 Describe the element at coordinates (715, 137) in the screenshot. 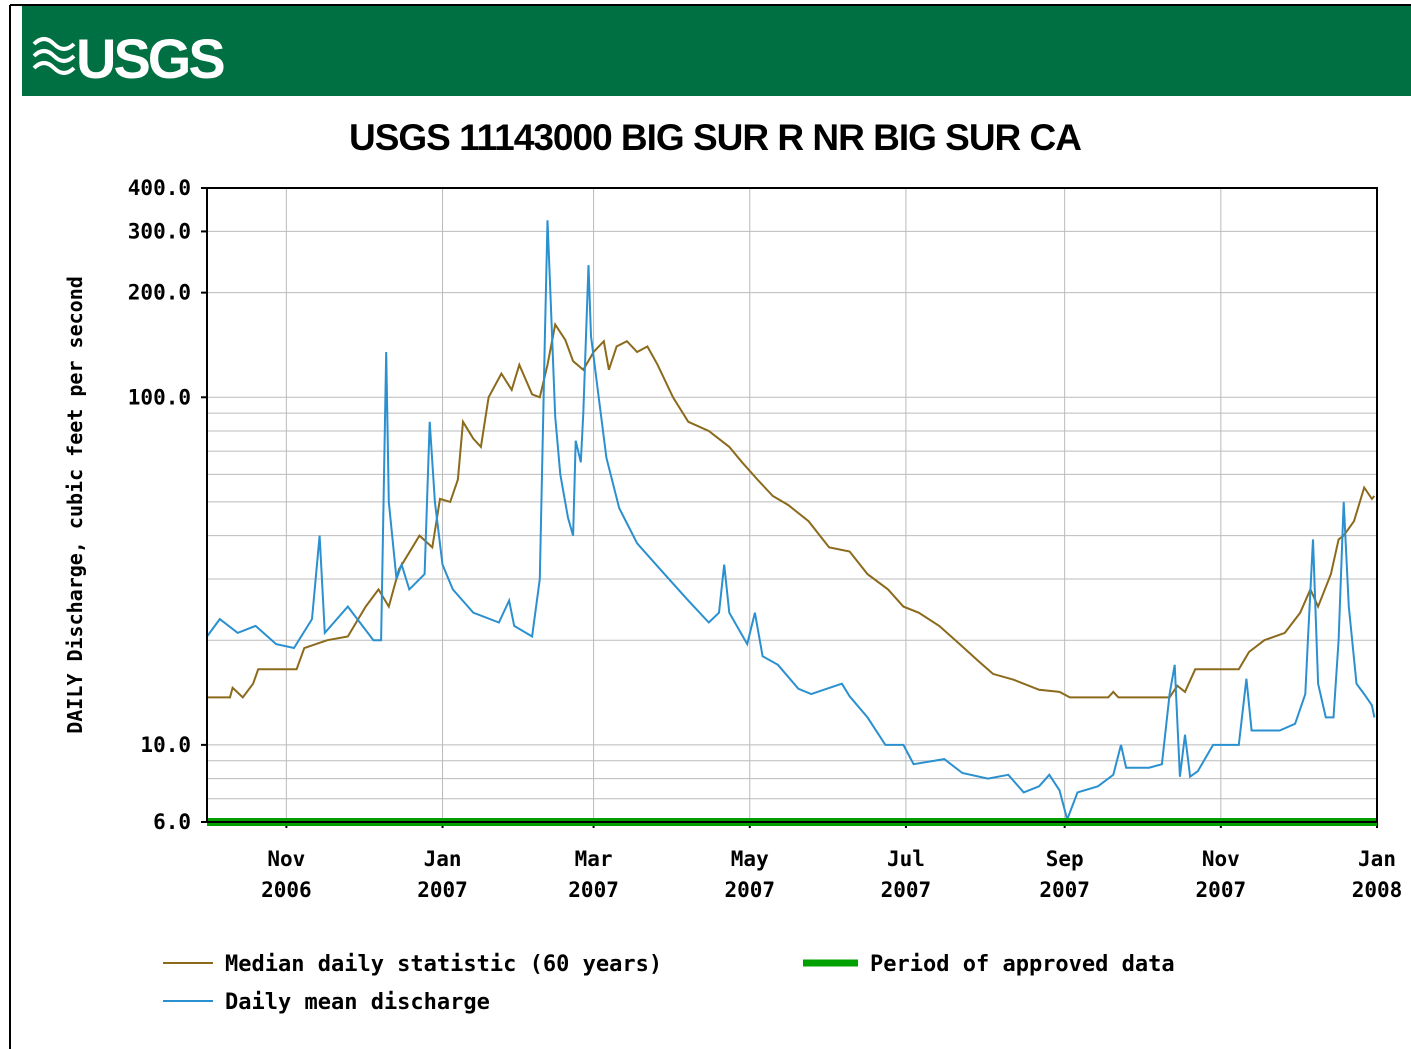

I see `chart-title: USGS 11143000 BIG SUR R NR BIG SUR CA` at that location.